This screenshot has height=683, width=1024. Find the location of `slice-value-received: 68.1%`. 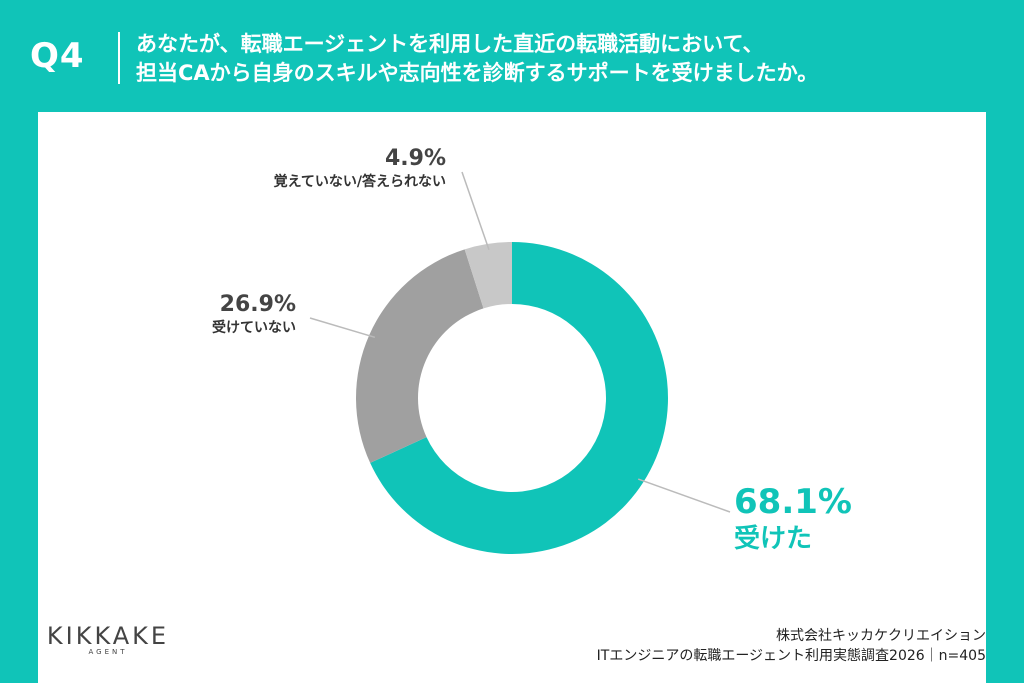

slice-value-received: 68.1% is located at coordinates (793, 502).